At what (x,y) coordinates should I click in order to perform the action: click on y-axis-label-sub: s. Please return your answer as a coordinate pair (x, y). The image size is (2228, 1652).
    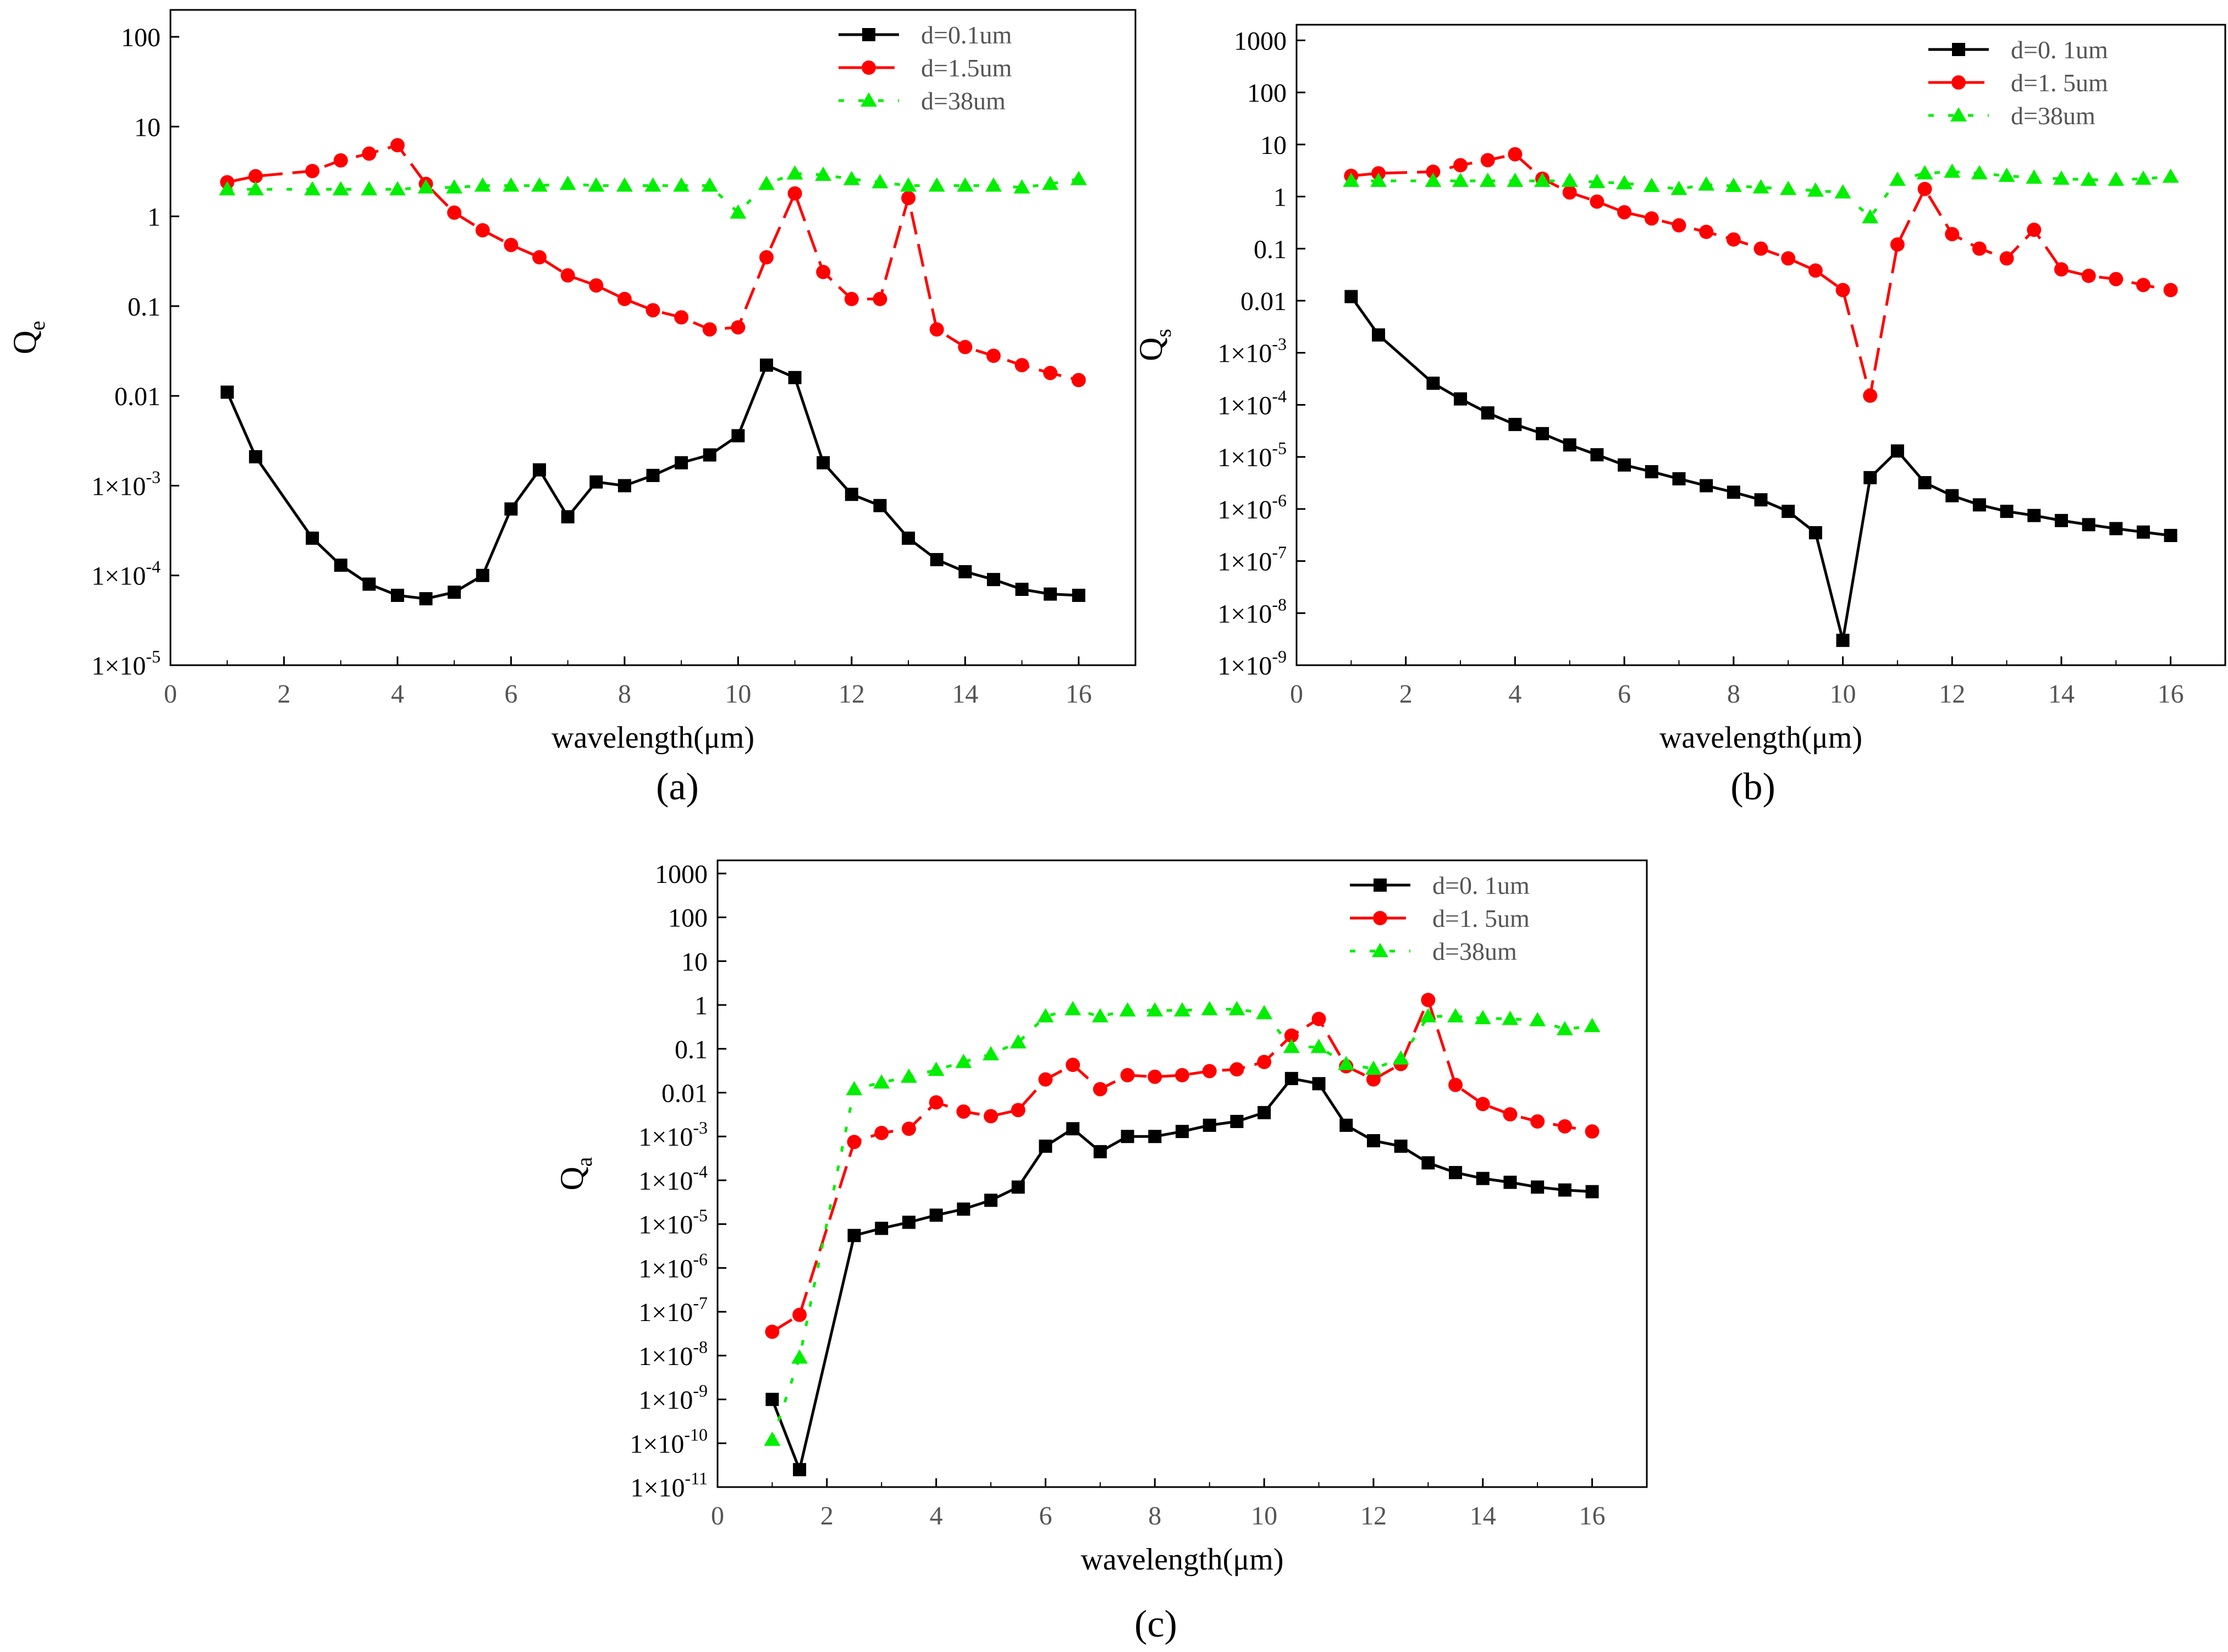
    Looking at the image, I should click on (1163, 333).